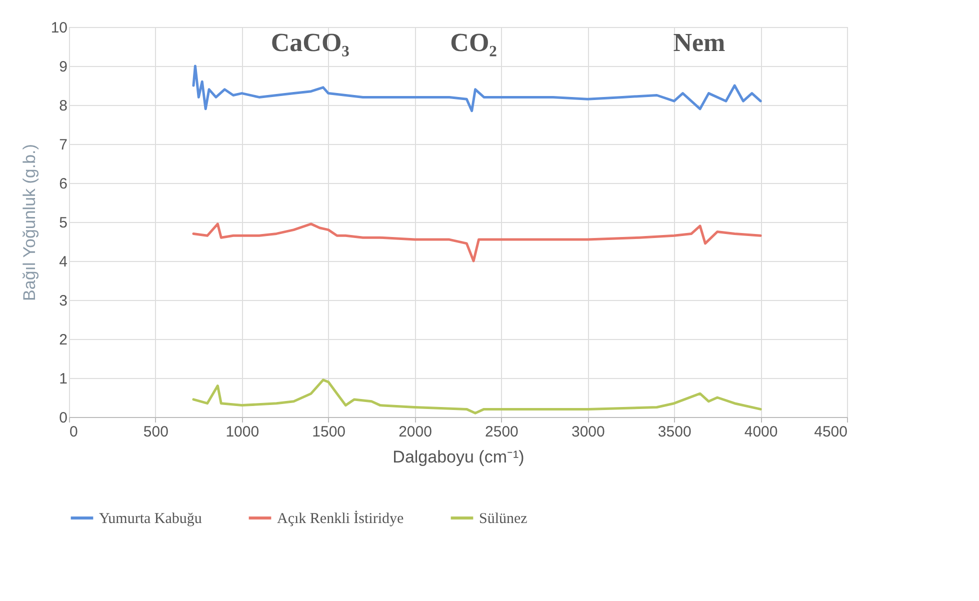 This screenshot has width=979, height=601. What do you see at coordinates (588, 432) in the screenshot?
I see `x-tick-label: 3000` at bounding box center [588, 432].